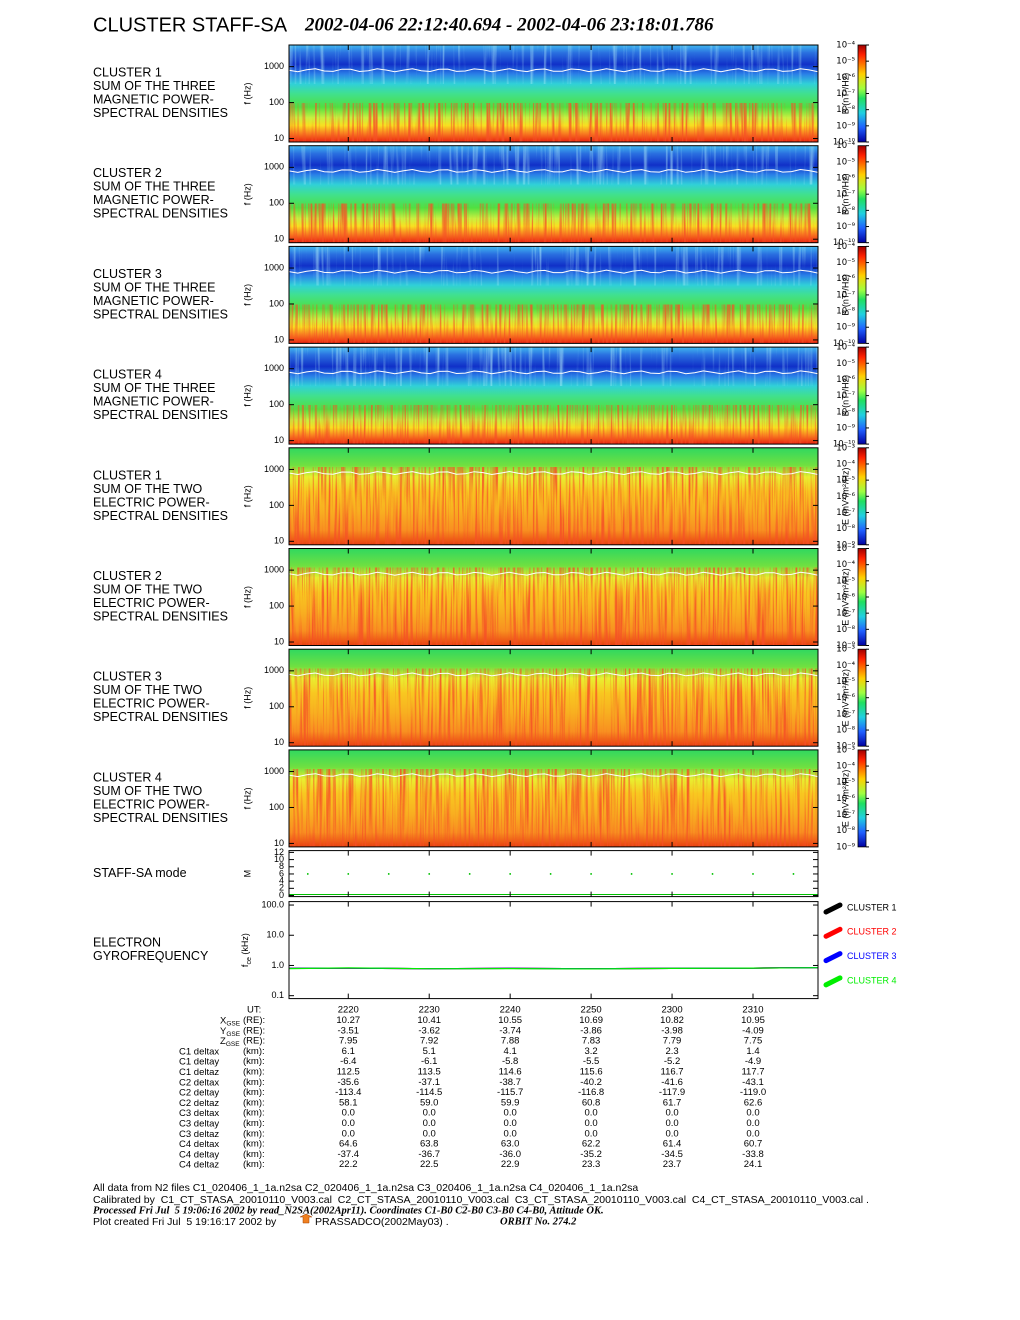 Image resolution: width=1020 pixels, height=1320 pixels. I want to click on y-tick-label: 6, so click(281, 873).